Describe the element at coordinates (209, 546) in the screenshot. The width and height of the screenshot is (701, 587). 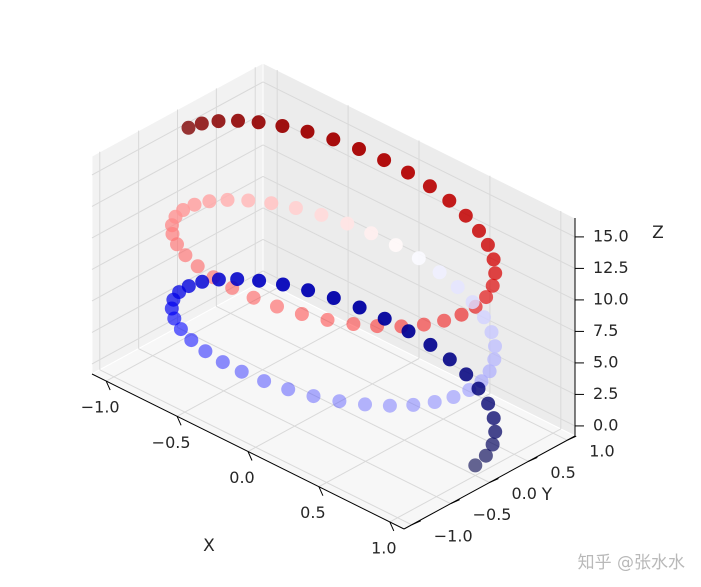
I see `x-axis-label: X` at that location.